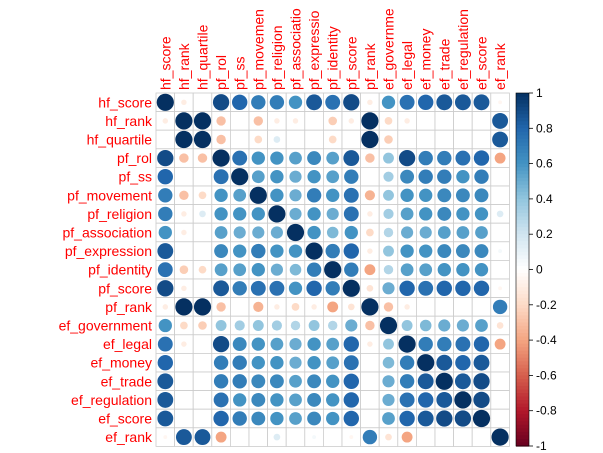  What do you see at coordinates (184, 176) in the screenshot?
I see `corr-circle-pf_ss-hf_rank` at bounding box center [184, 176].